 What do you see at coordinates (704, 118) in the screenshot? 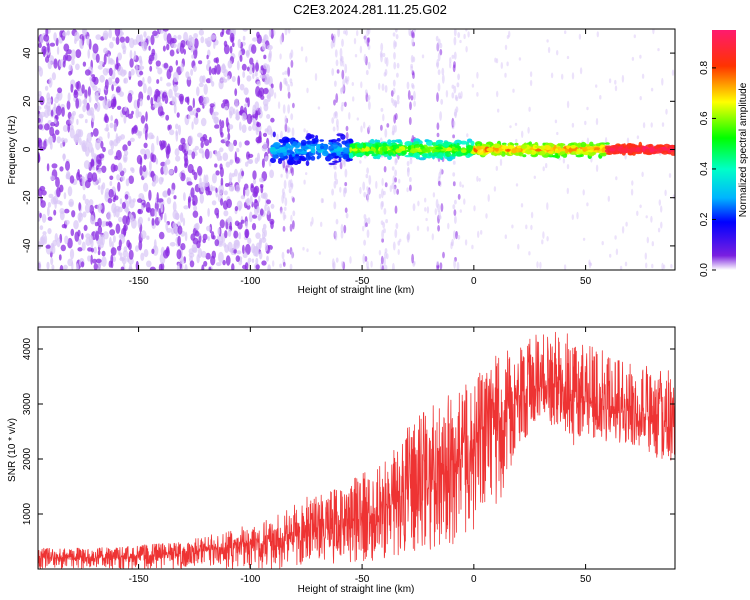
I see `colorbar-tick-label: 0.6` at bounding box center [704, 118].